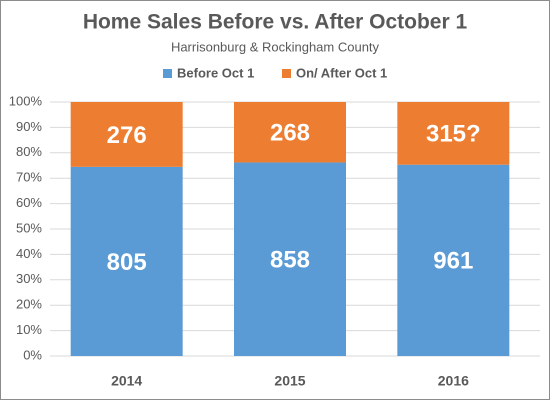 Image resolution: width=550 pixels, height=400 pixels. I want to click on y-tick-label: 50%, so click(29, 227).